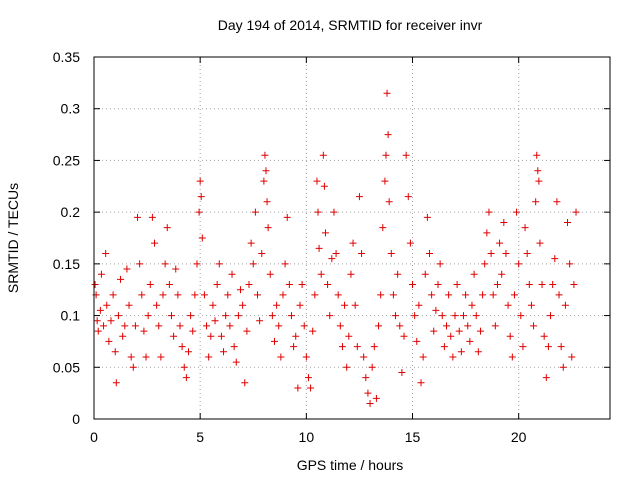 The image size is (640, 480). Describe the element at coordinates (71, 109) in the screenshot. I see `y-tick-label: 0.3` at that location.